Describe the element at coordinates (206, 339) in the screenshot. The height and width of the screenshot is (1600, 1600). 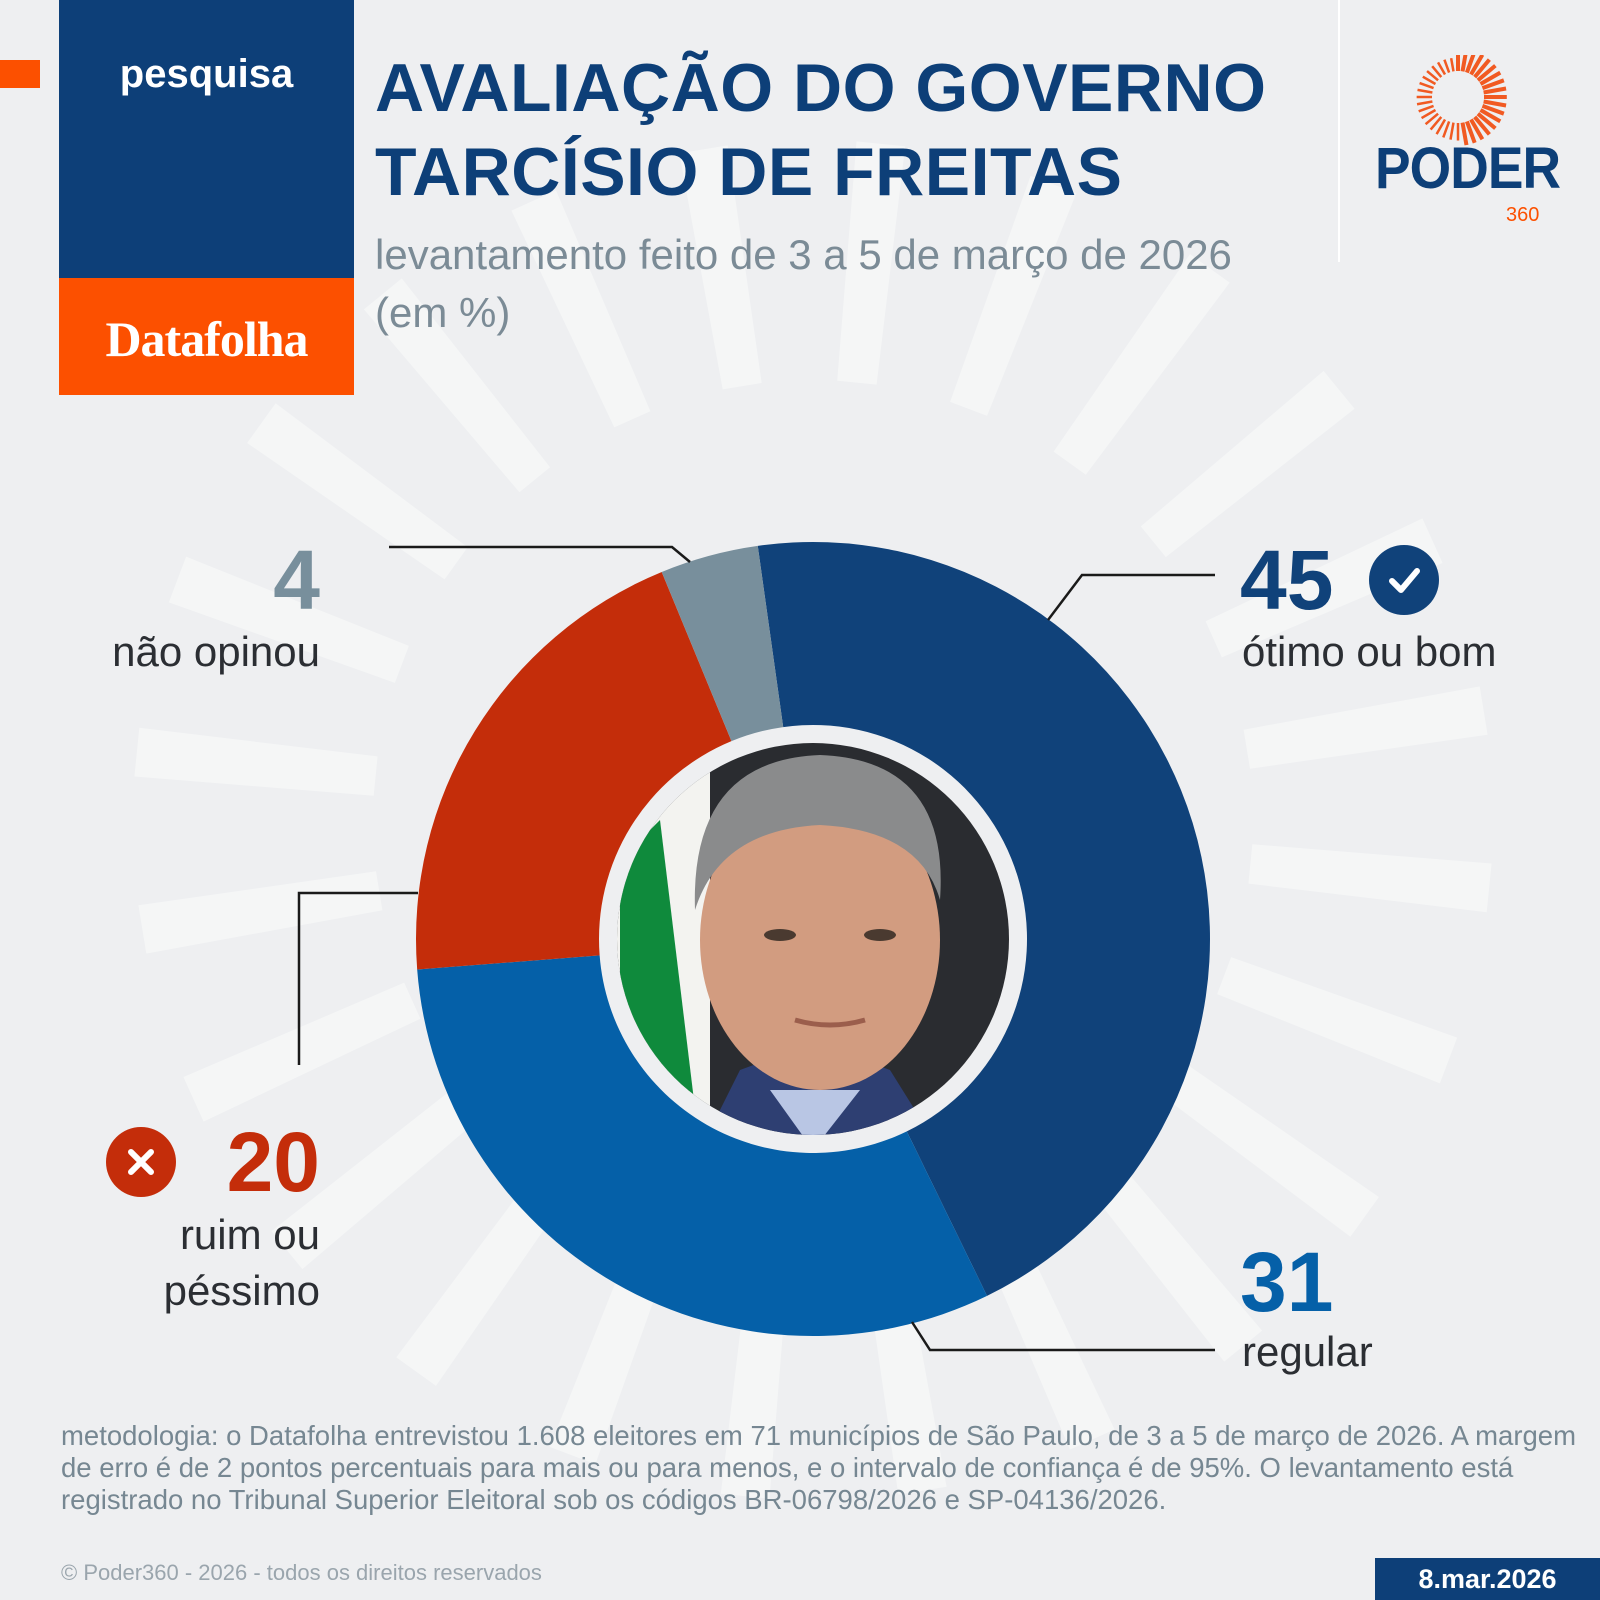
I see `source-label: Datafolha` at that location.